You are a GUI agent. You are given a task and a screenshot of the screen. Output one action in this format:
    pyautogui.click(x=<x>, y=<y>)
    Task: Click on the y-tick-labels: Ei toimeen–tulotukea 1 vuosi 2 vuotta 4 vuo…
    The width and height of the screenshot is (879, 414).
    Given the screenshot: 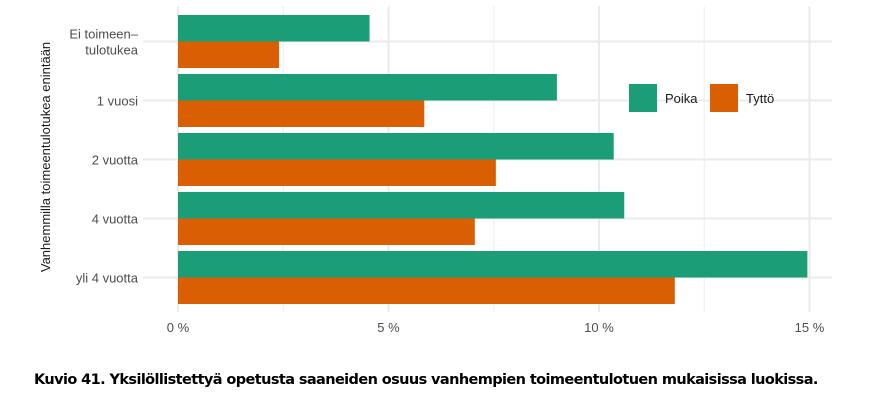 What is the action you would take?
    pyautogui.click(x=103, y=156)
    